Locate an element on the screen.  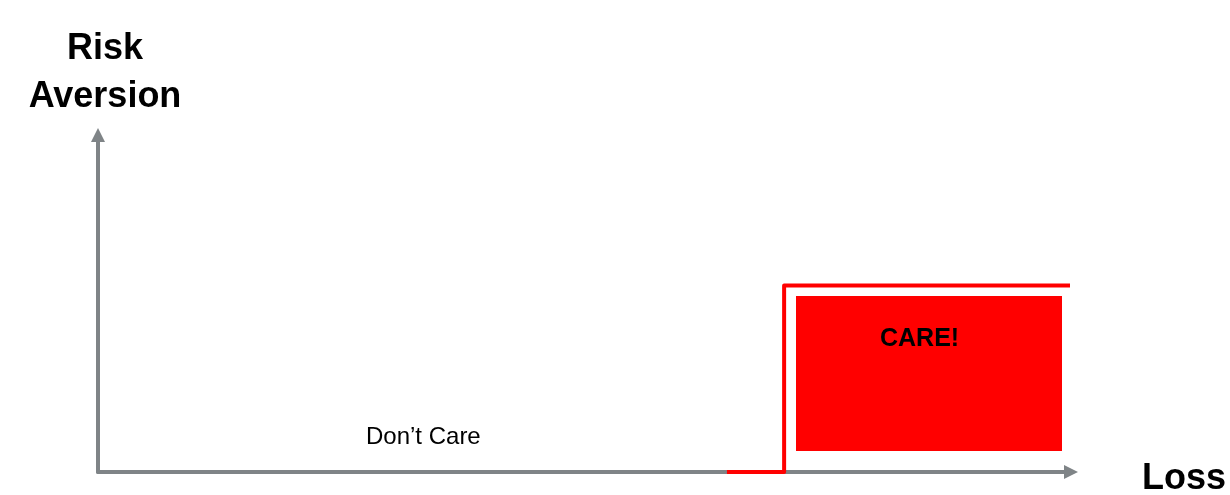
x-axis-title: Loss is located at coordinates (1184, 475).